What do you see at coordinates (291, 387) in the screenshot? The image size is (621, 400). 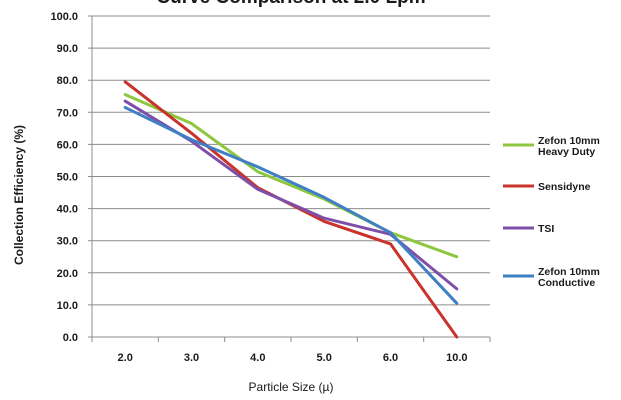 I see `x-axis-title: Particle Size (µ)` at bounding box center [291, 387].